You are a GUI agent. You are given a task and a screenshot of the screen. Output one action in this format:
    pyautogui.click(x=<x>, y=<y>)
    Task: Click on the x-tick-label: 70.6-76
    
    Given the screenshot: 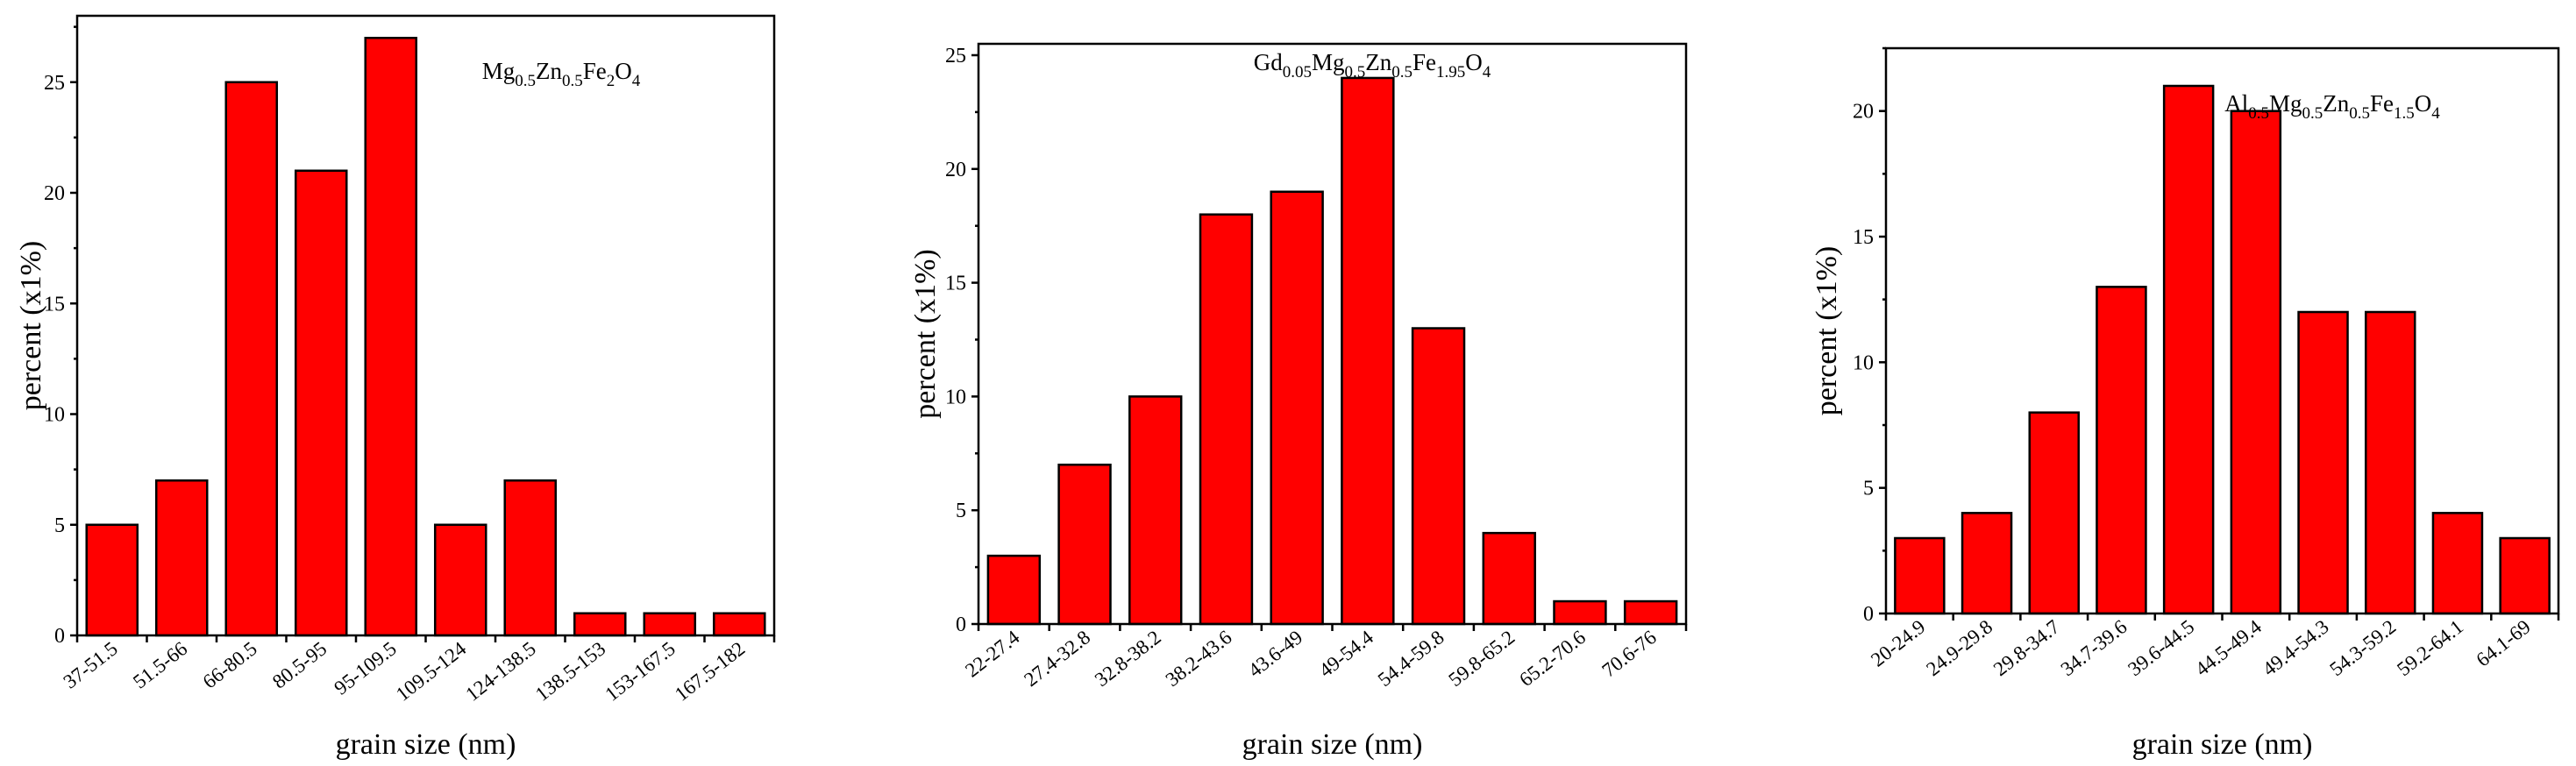 What is the action you would take?
    pyautogui.click(x=1629, y=653)
    